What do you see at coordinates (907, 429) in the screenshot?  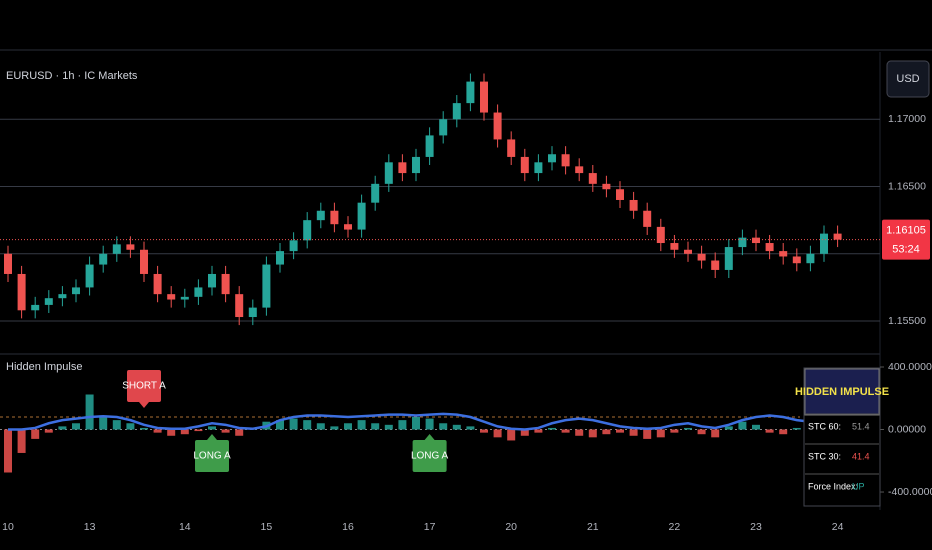 I see `y-tick-label: 0.00000` at bounding box center [907, 429].